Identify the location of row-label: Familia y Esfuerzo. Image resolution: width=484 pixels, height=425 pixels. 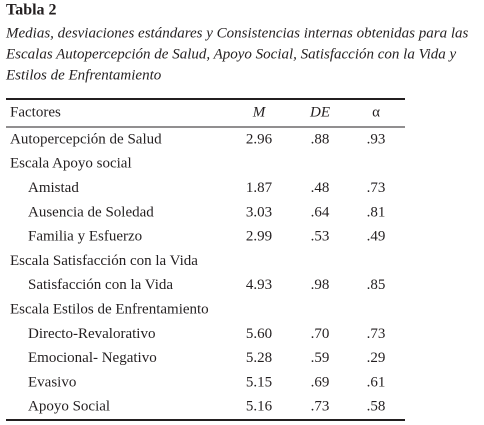
(85, 237).